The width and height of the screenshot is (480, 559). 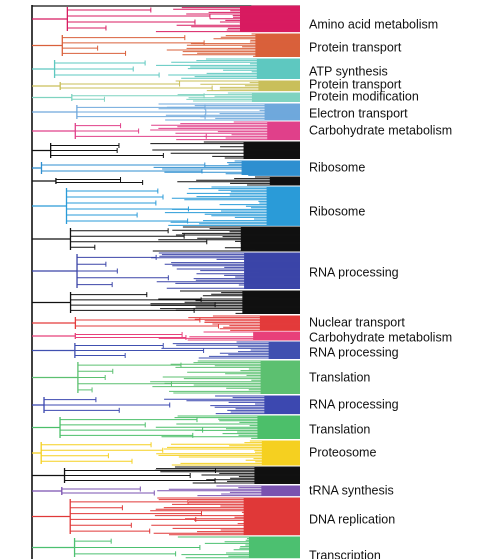 I want to click on cluster-label: ATP synthesis, so click(x=348, y=71).